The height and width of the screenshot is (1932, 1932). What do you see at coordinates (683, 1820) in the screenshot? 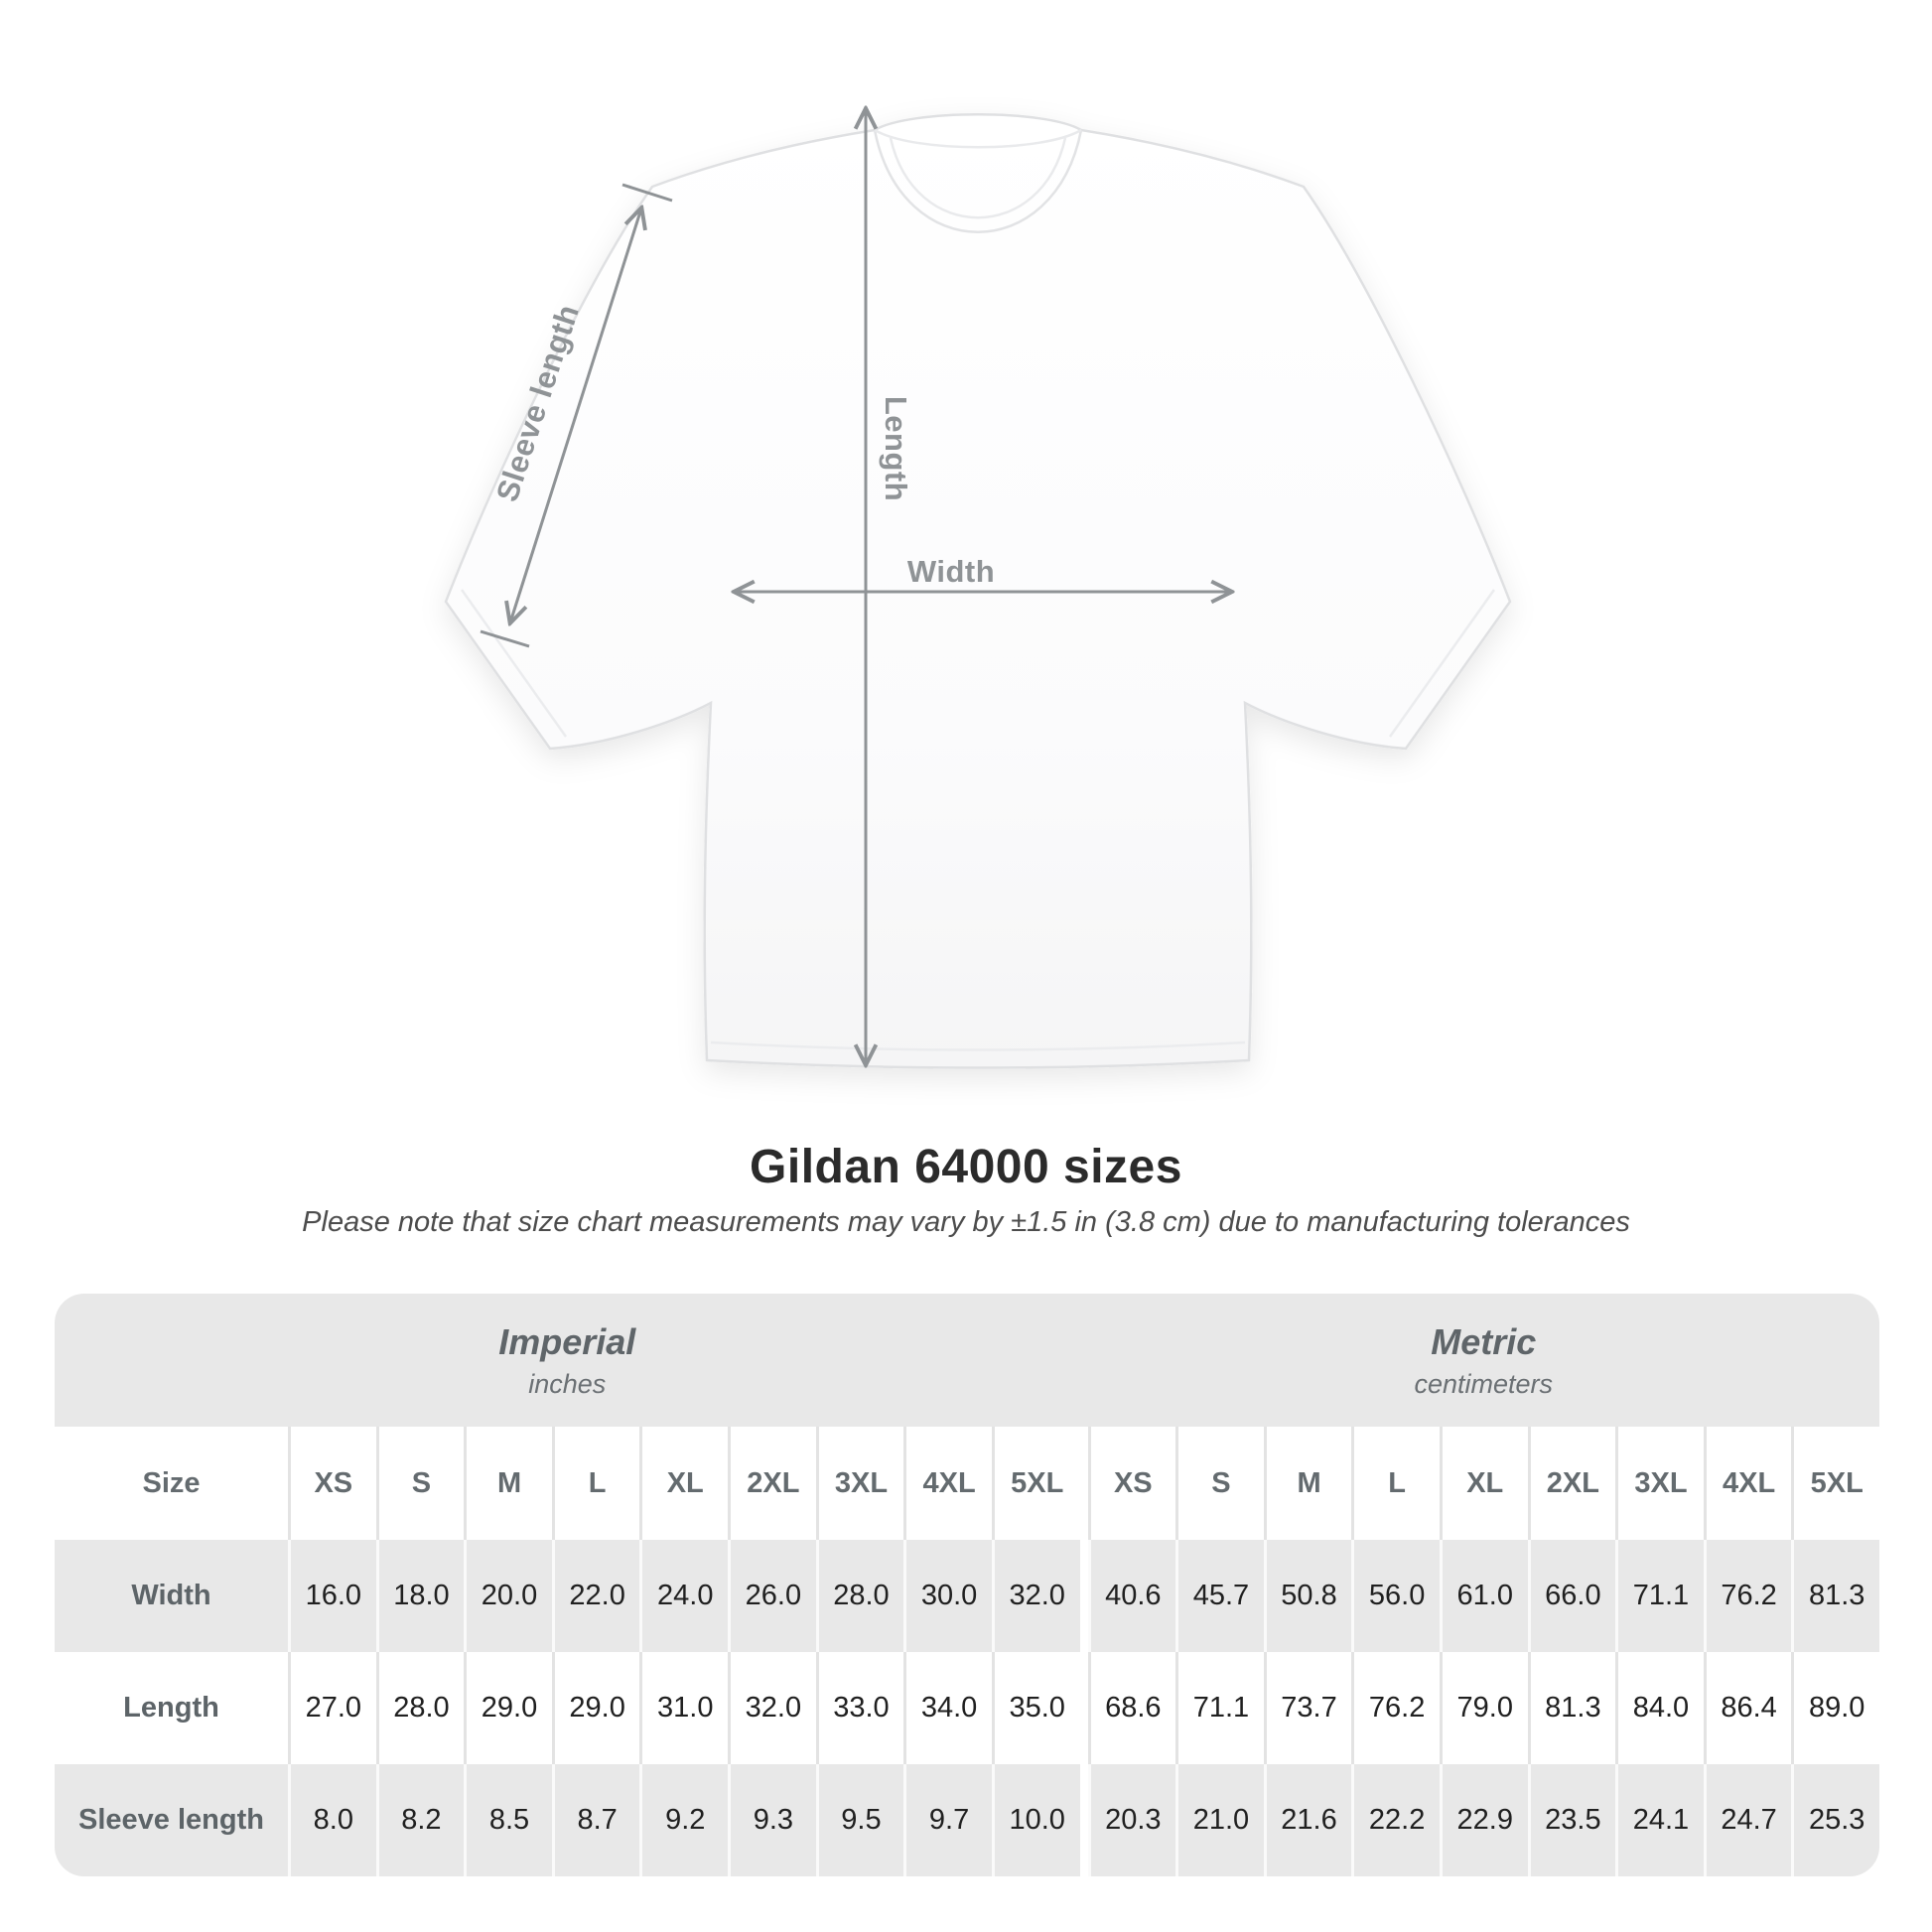
I see `value-cell: 9.2` at bounding box center [683, 1820].